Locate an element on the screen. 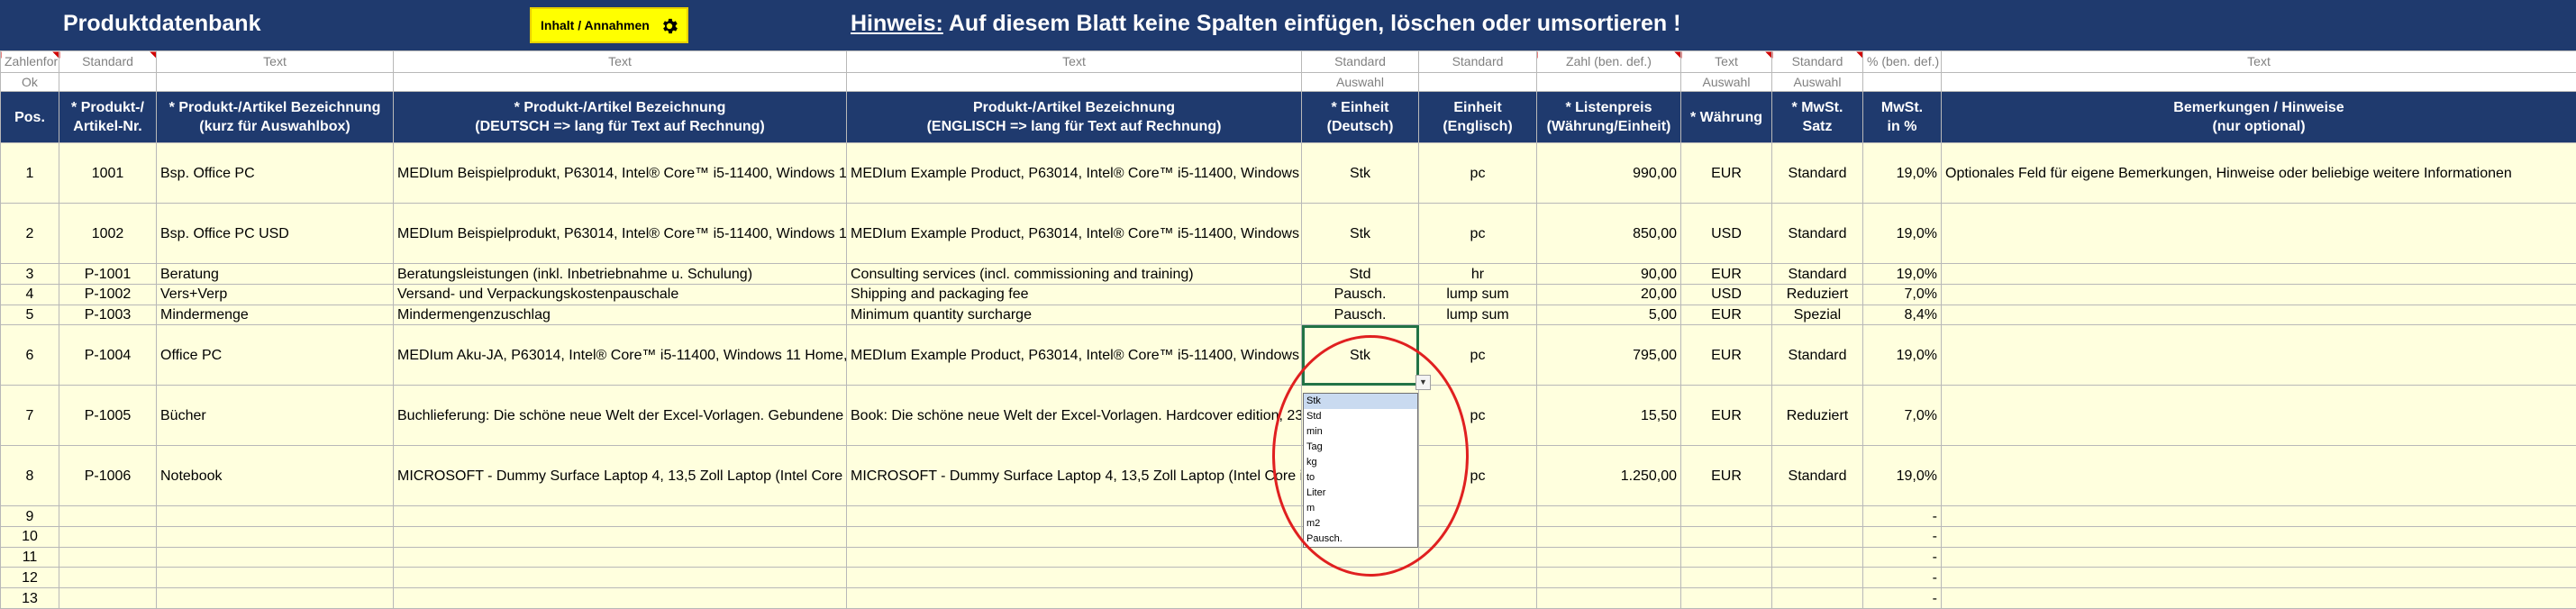  dropdown-option: m is located at coordinates (1360, 508).